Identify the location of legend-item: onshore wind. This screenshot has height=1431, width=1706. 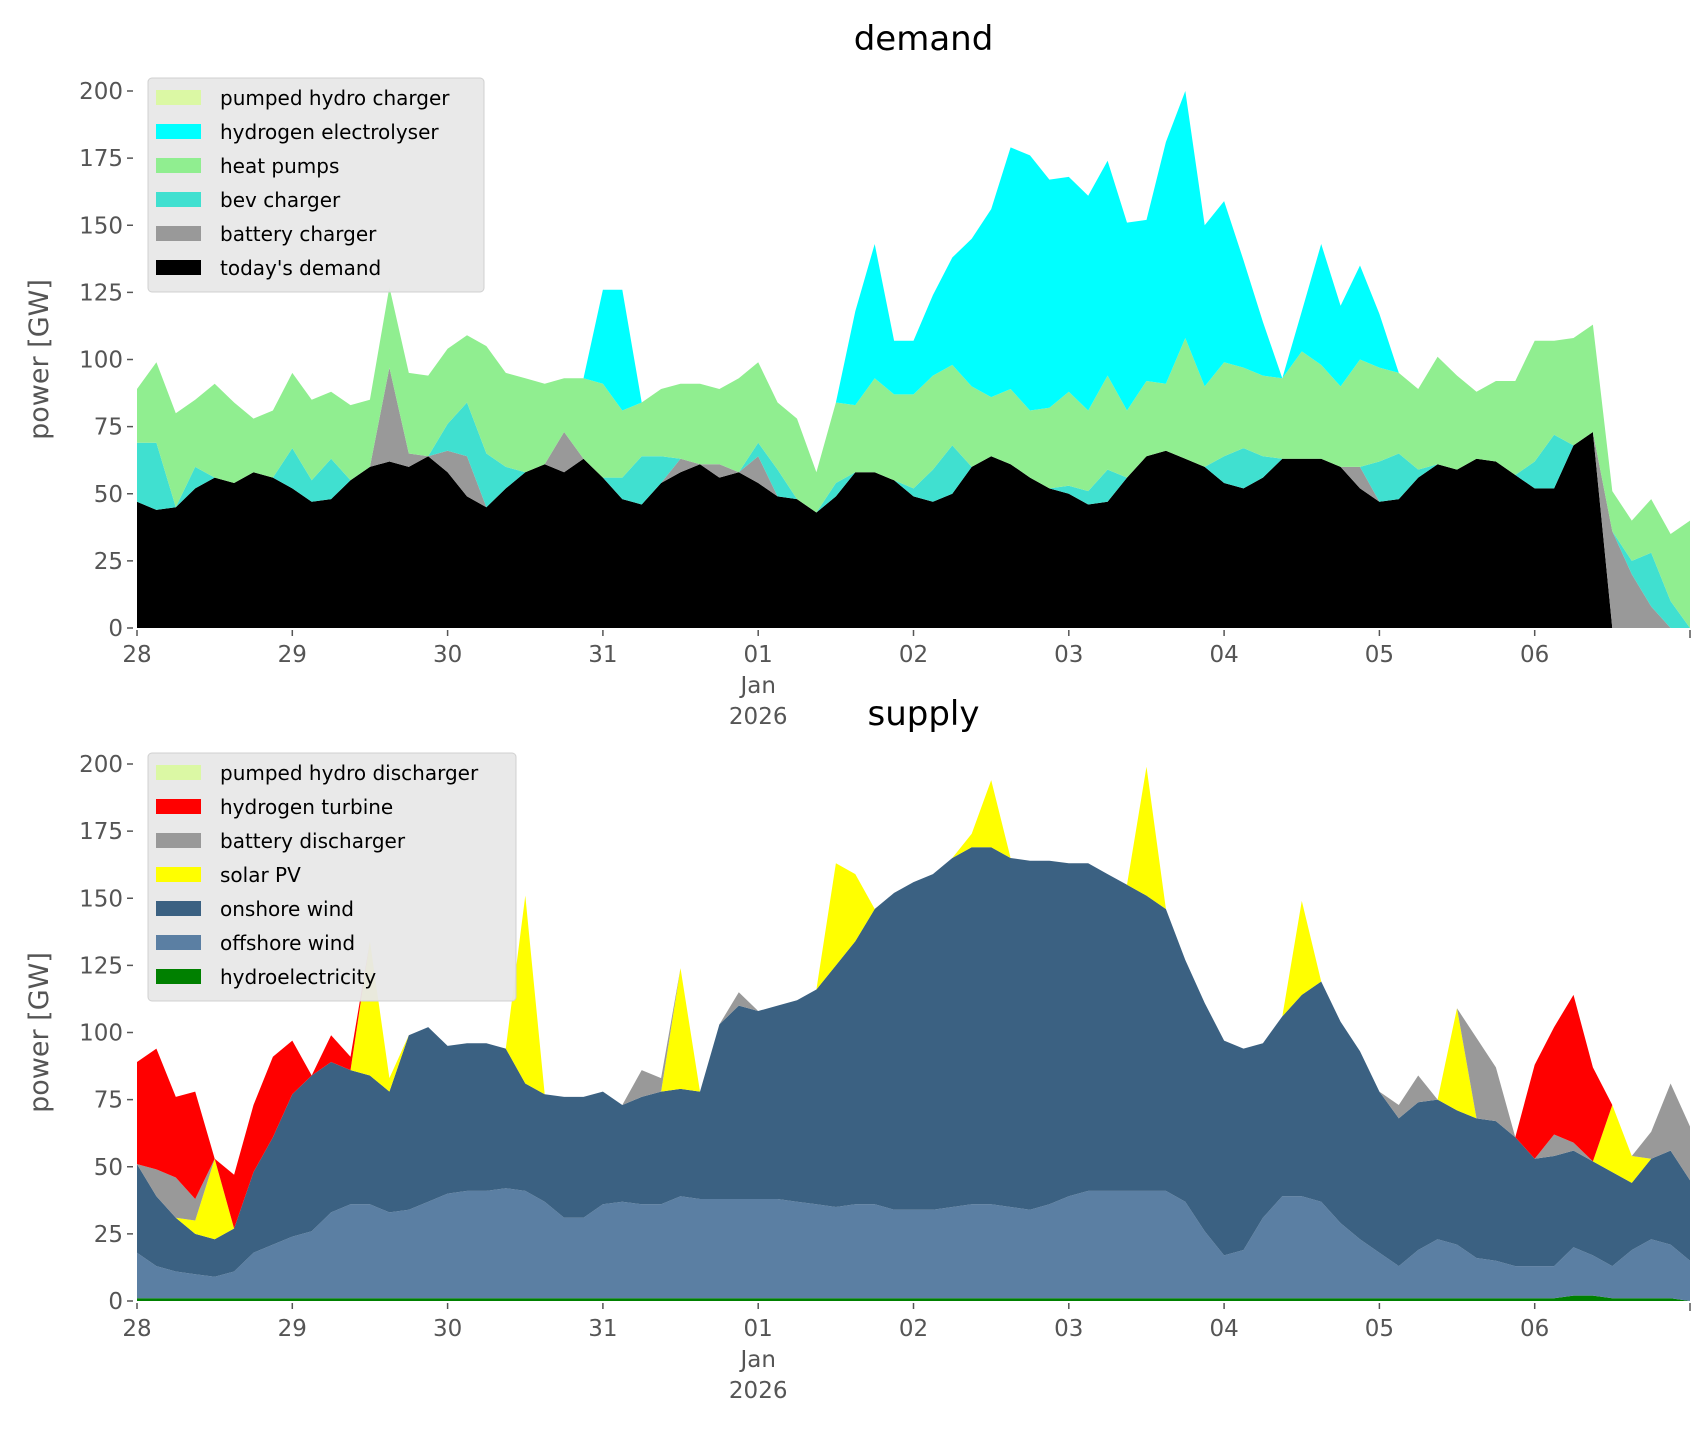
(255, 909).